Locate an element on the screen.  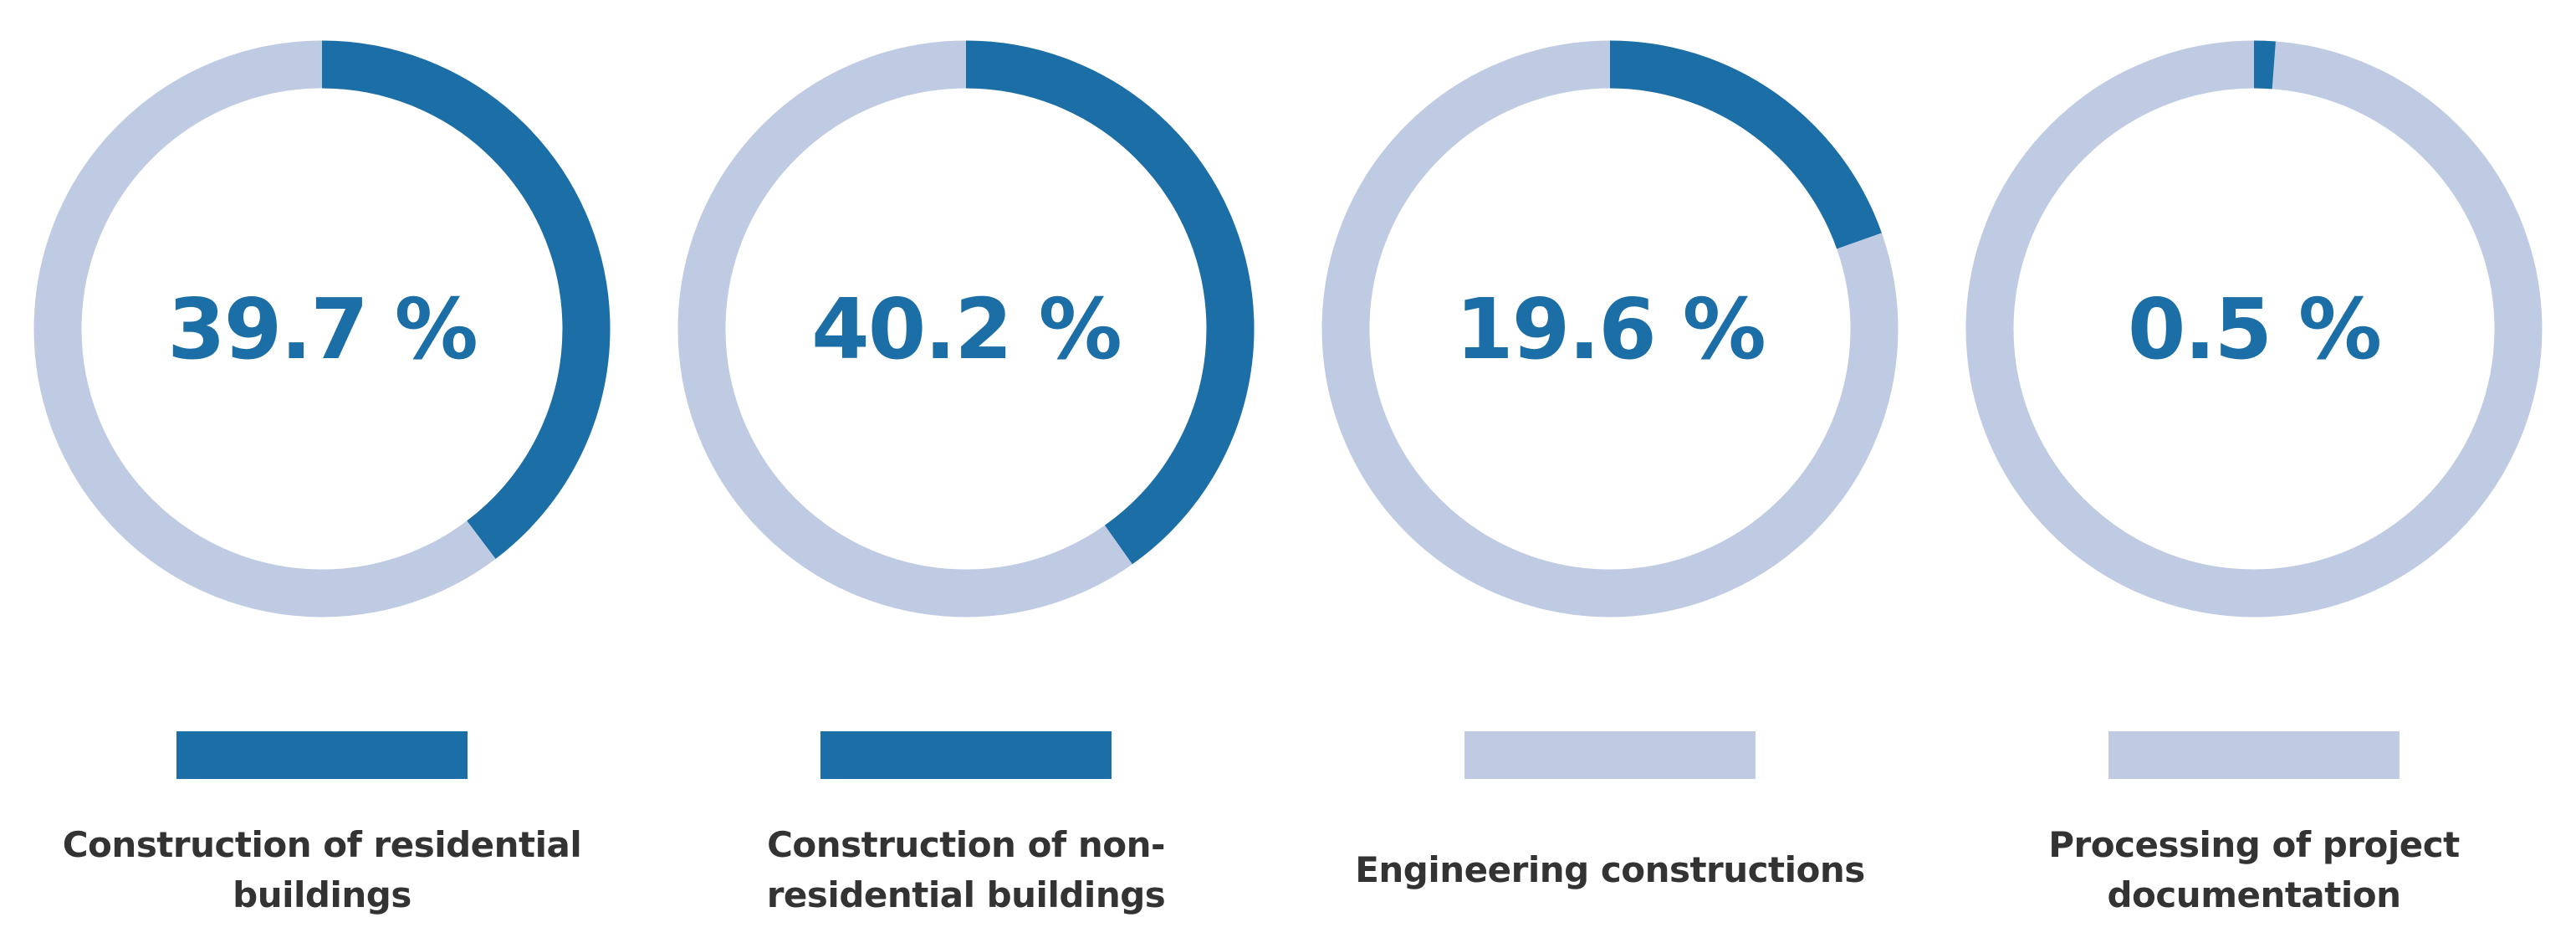
donut-chart-residential: 39.7 % is located at coordinates (322, 328).